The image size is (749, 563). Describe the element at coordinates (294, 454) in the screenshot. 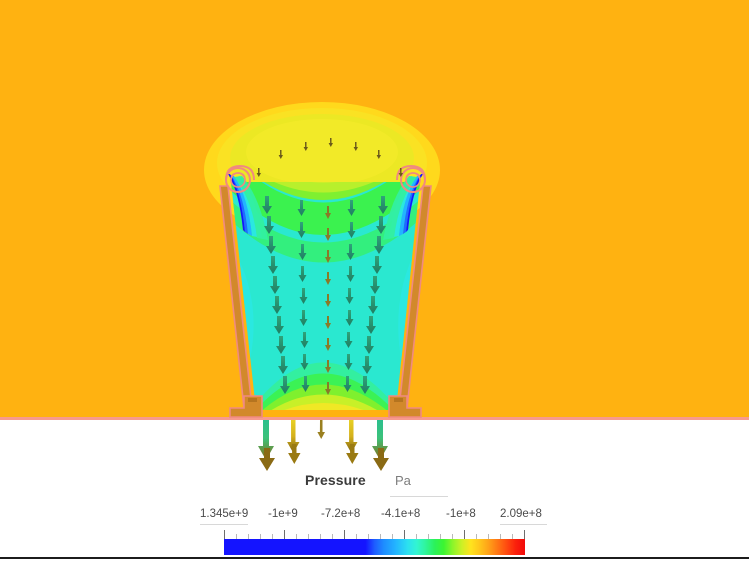

I see `outlet-arrow-2-tail` at that location.